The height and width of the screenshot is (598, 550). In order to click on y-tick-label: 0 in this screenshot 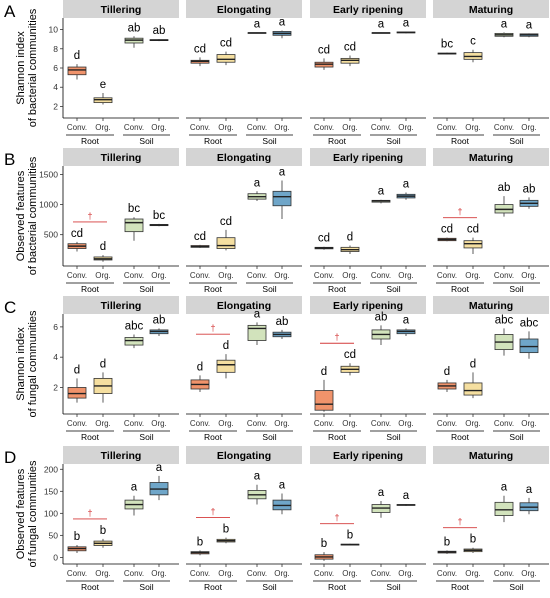, I will do `click(55, 557)`.